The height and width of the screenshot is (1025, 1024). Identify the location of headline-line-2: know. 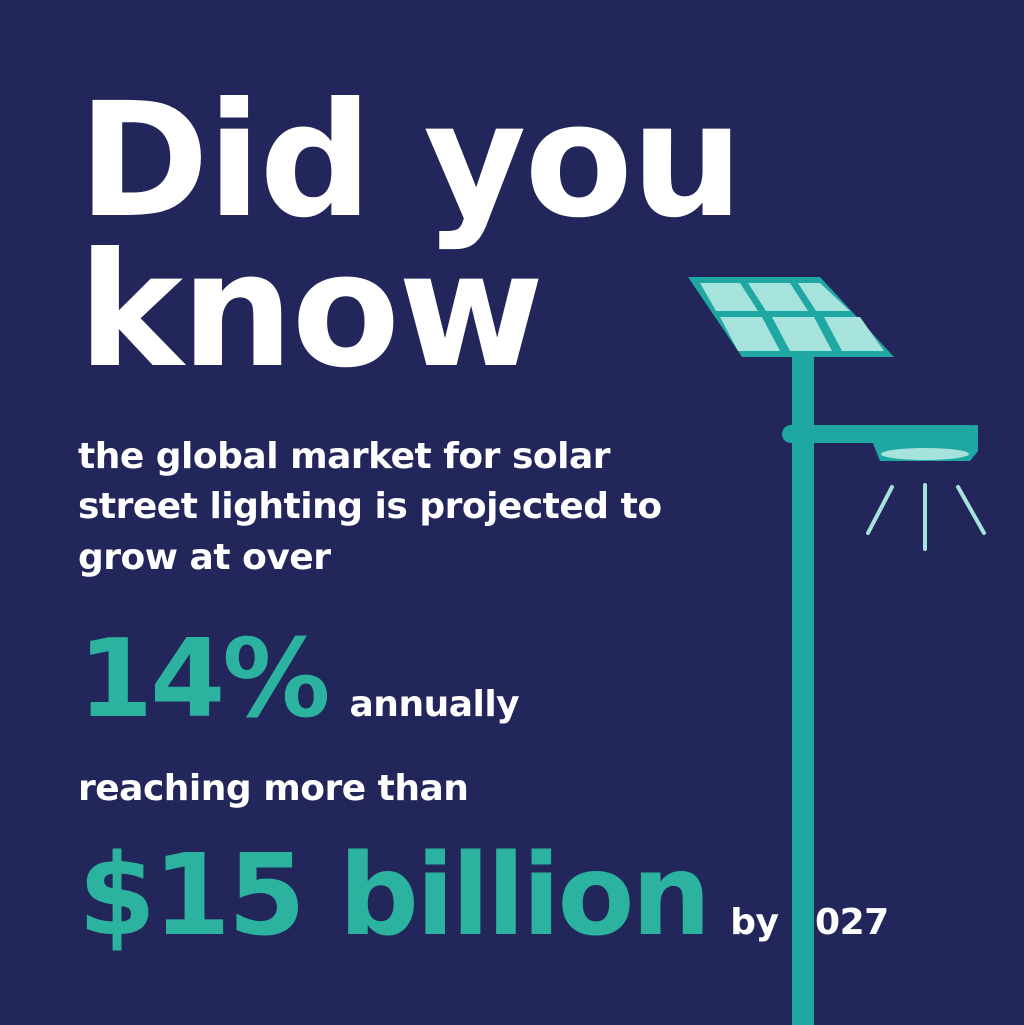
(311, 311).